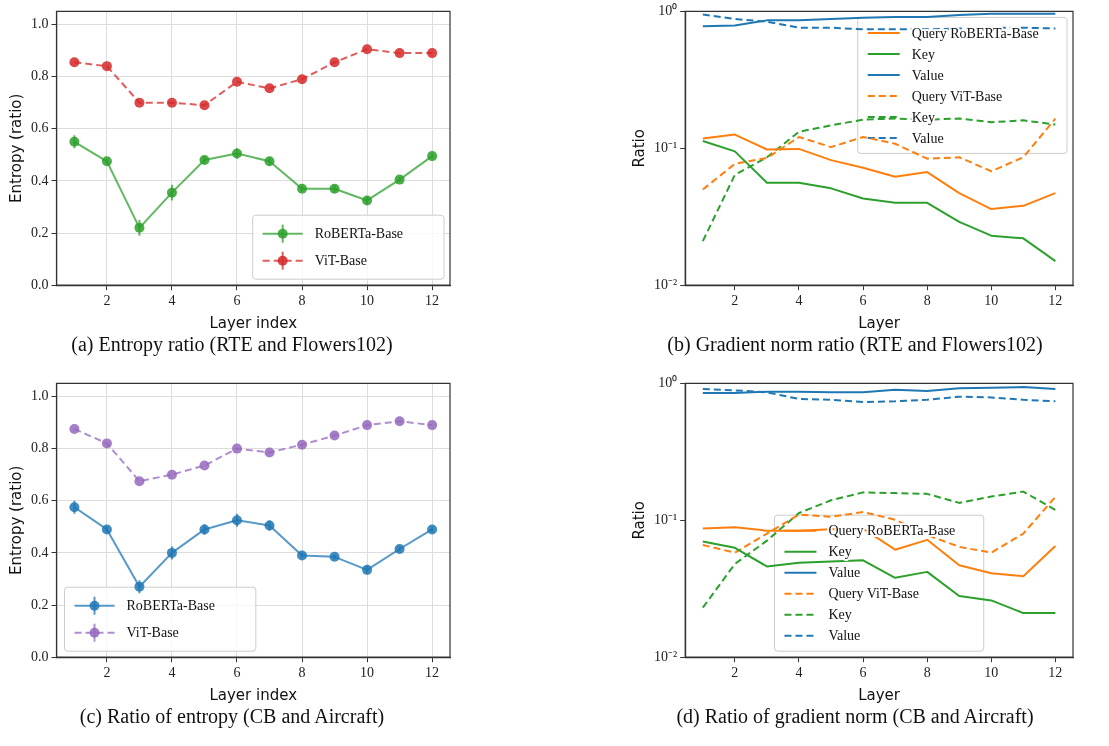 The width and height of the screenshot is (1109, 746). Describe the element at coordinates (232, 344) in the screenshot. I see `text: (a) Entropy ratio (RTE and Flowers102)` at that location.